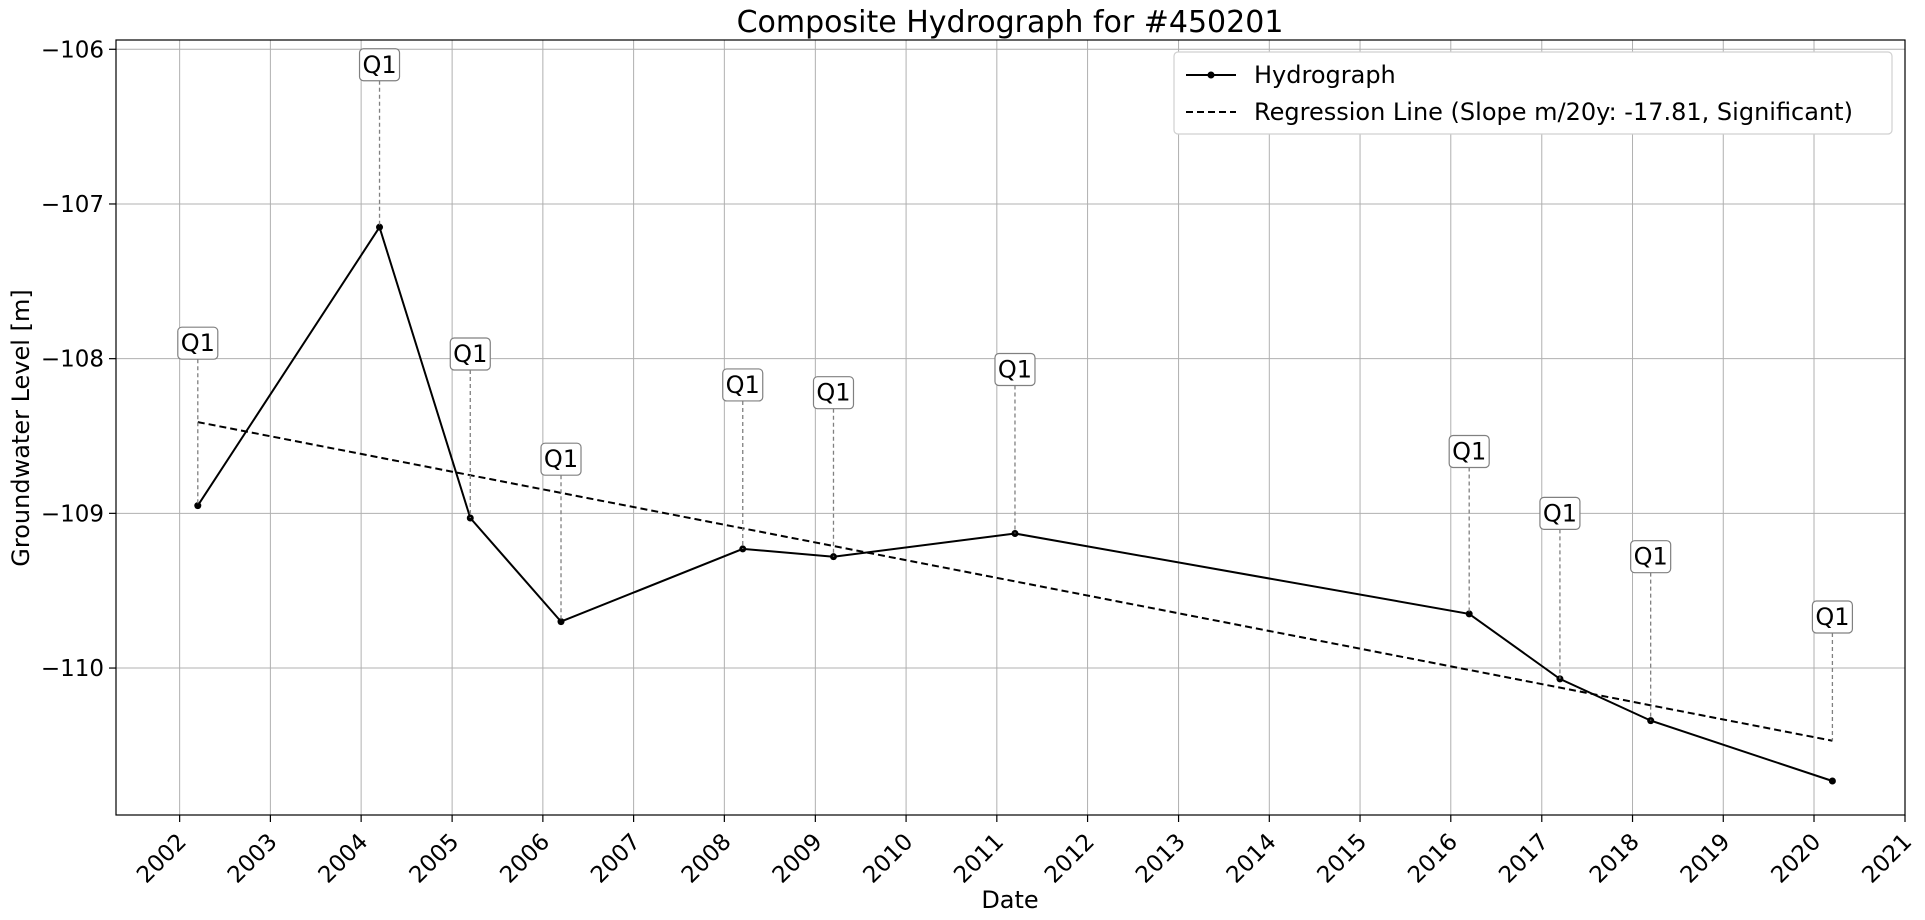  Describe the element at coordinates (344, 859) in the screenshot. I see `x-tick-label: 2004` at that location.